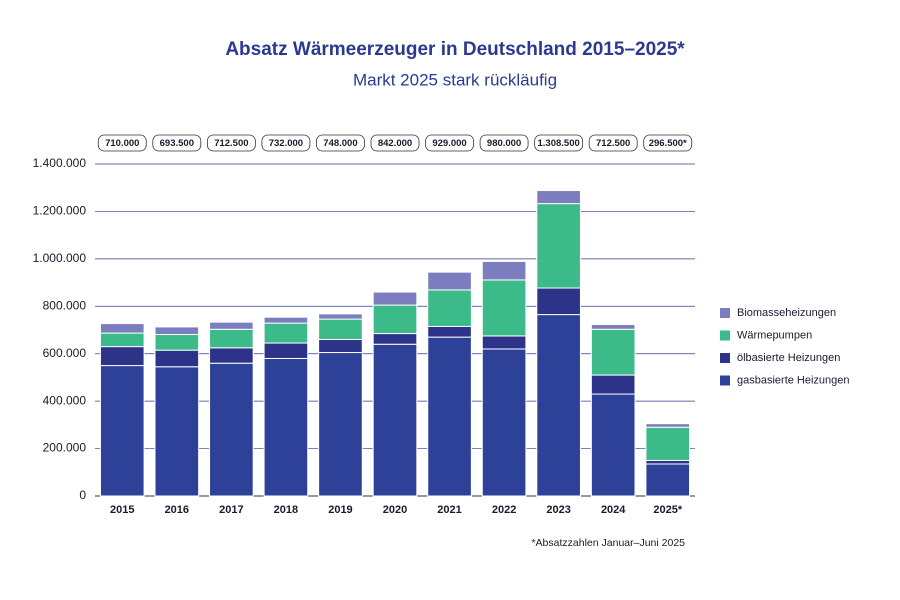  What do you see at coordinates (122, 510) in the screenshot?
I see `x-tick-label: 2015` at bounding box center [122, 510].